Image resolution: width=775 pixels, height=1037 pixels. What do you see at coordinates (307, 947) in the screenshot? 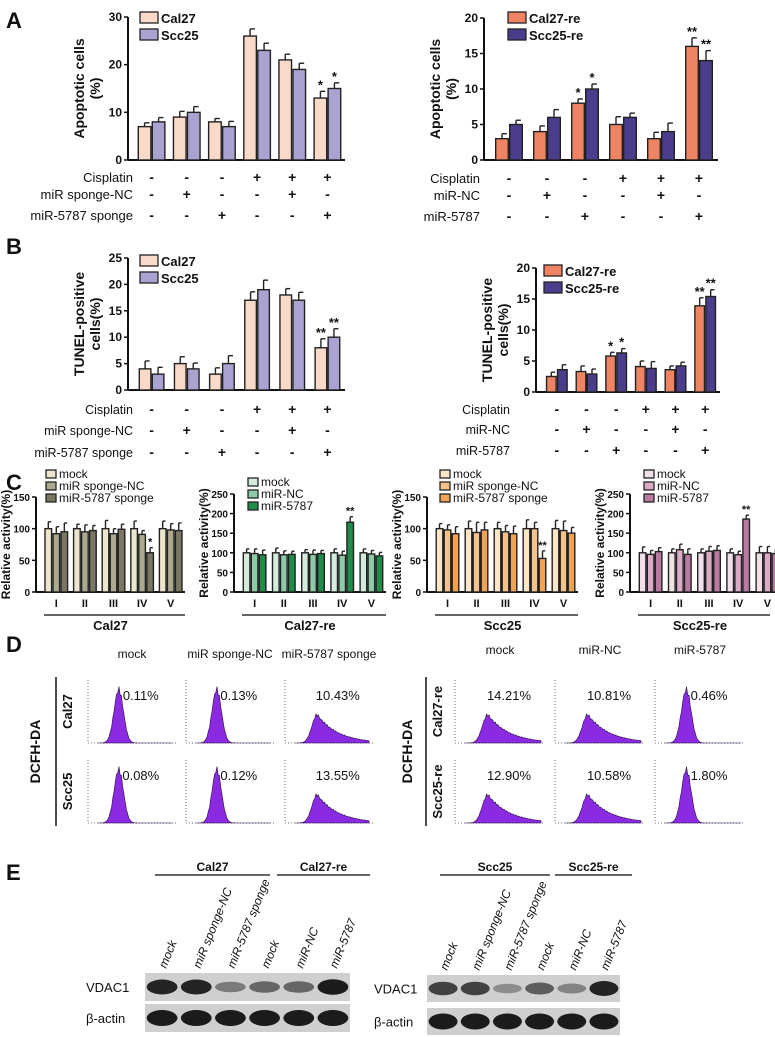
I see `lane-label: miR-NC` at bounding box center [307, 947].